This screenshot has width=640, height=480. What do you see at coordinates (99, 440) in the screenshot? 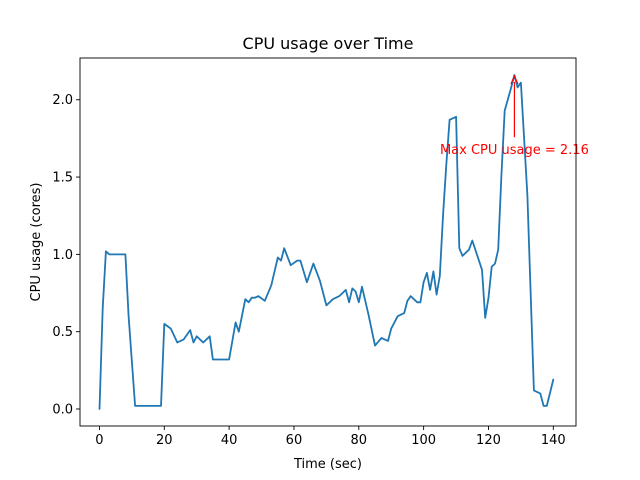
I see `x-tick-label: 0` at bounding box center [99, 440].